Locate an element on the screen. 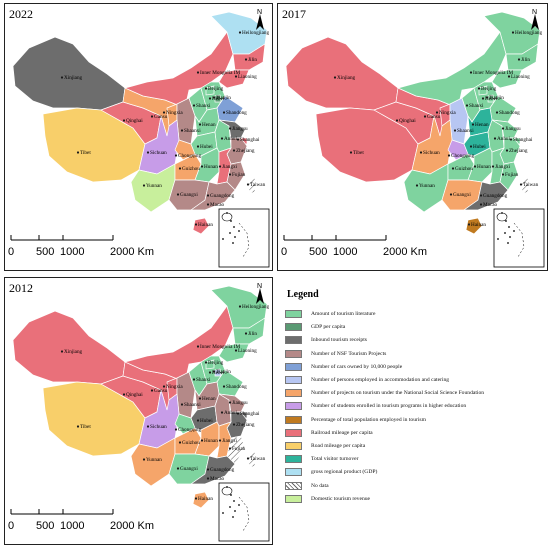  legend-label: Domestic tourism revenue is located at coordinates (341, 498).